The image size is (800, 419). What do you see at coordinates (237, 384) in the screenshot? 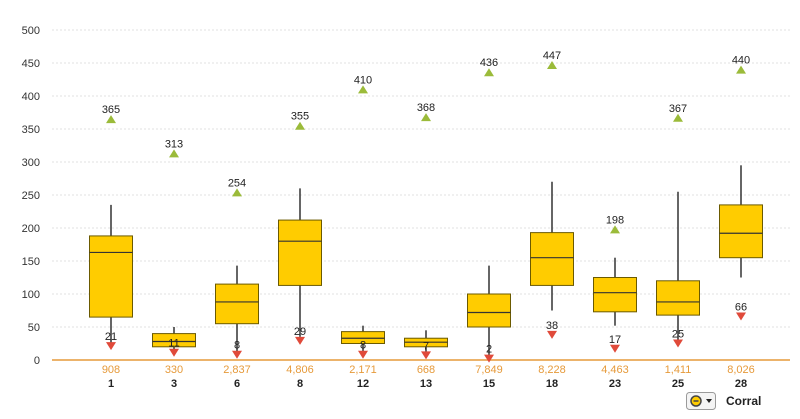
I see `category-label: 6` at bounding box center [237, 384].